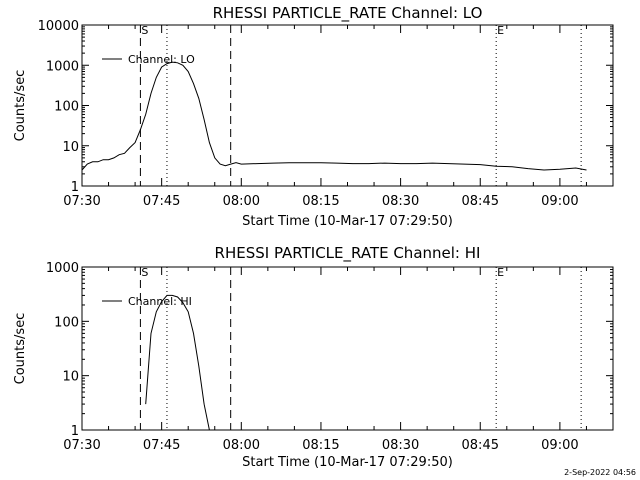 This screenshot has height=480, width=640. I want to click on legend-label: Channel: HI, so click(160, 301).